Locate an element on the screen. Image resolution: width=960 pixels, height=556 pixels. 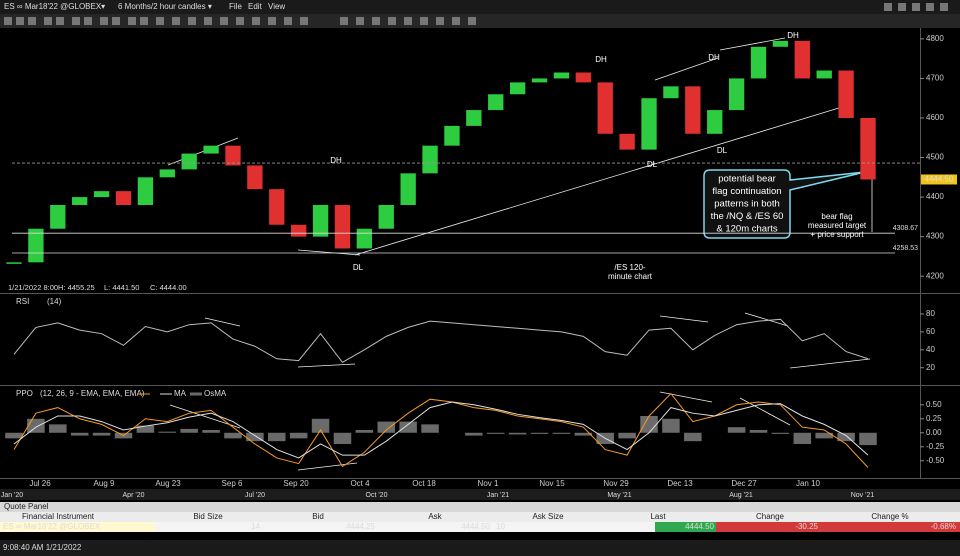
x-tick-label: Nov 1 is located at coordinates (488, 483).